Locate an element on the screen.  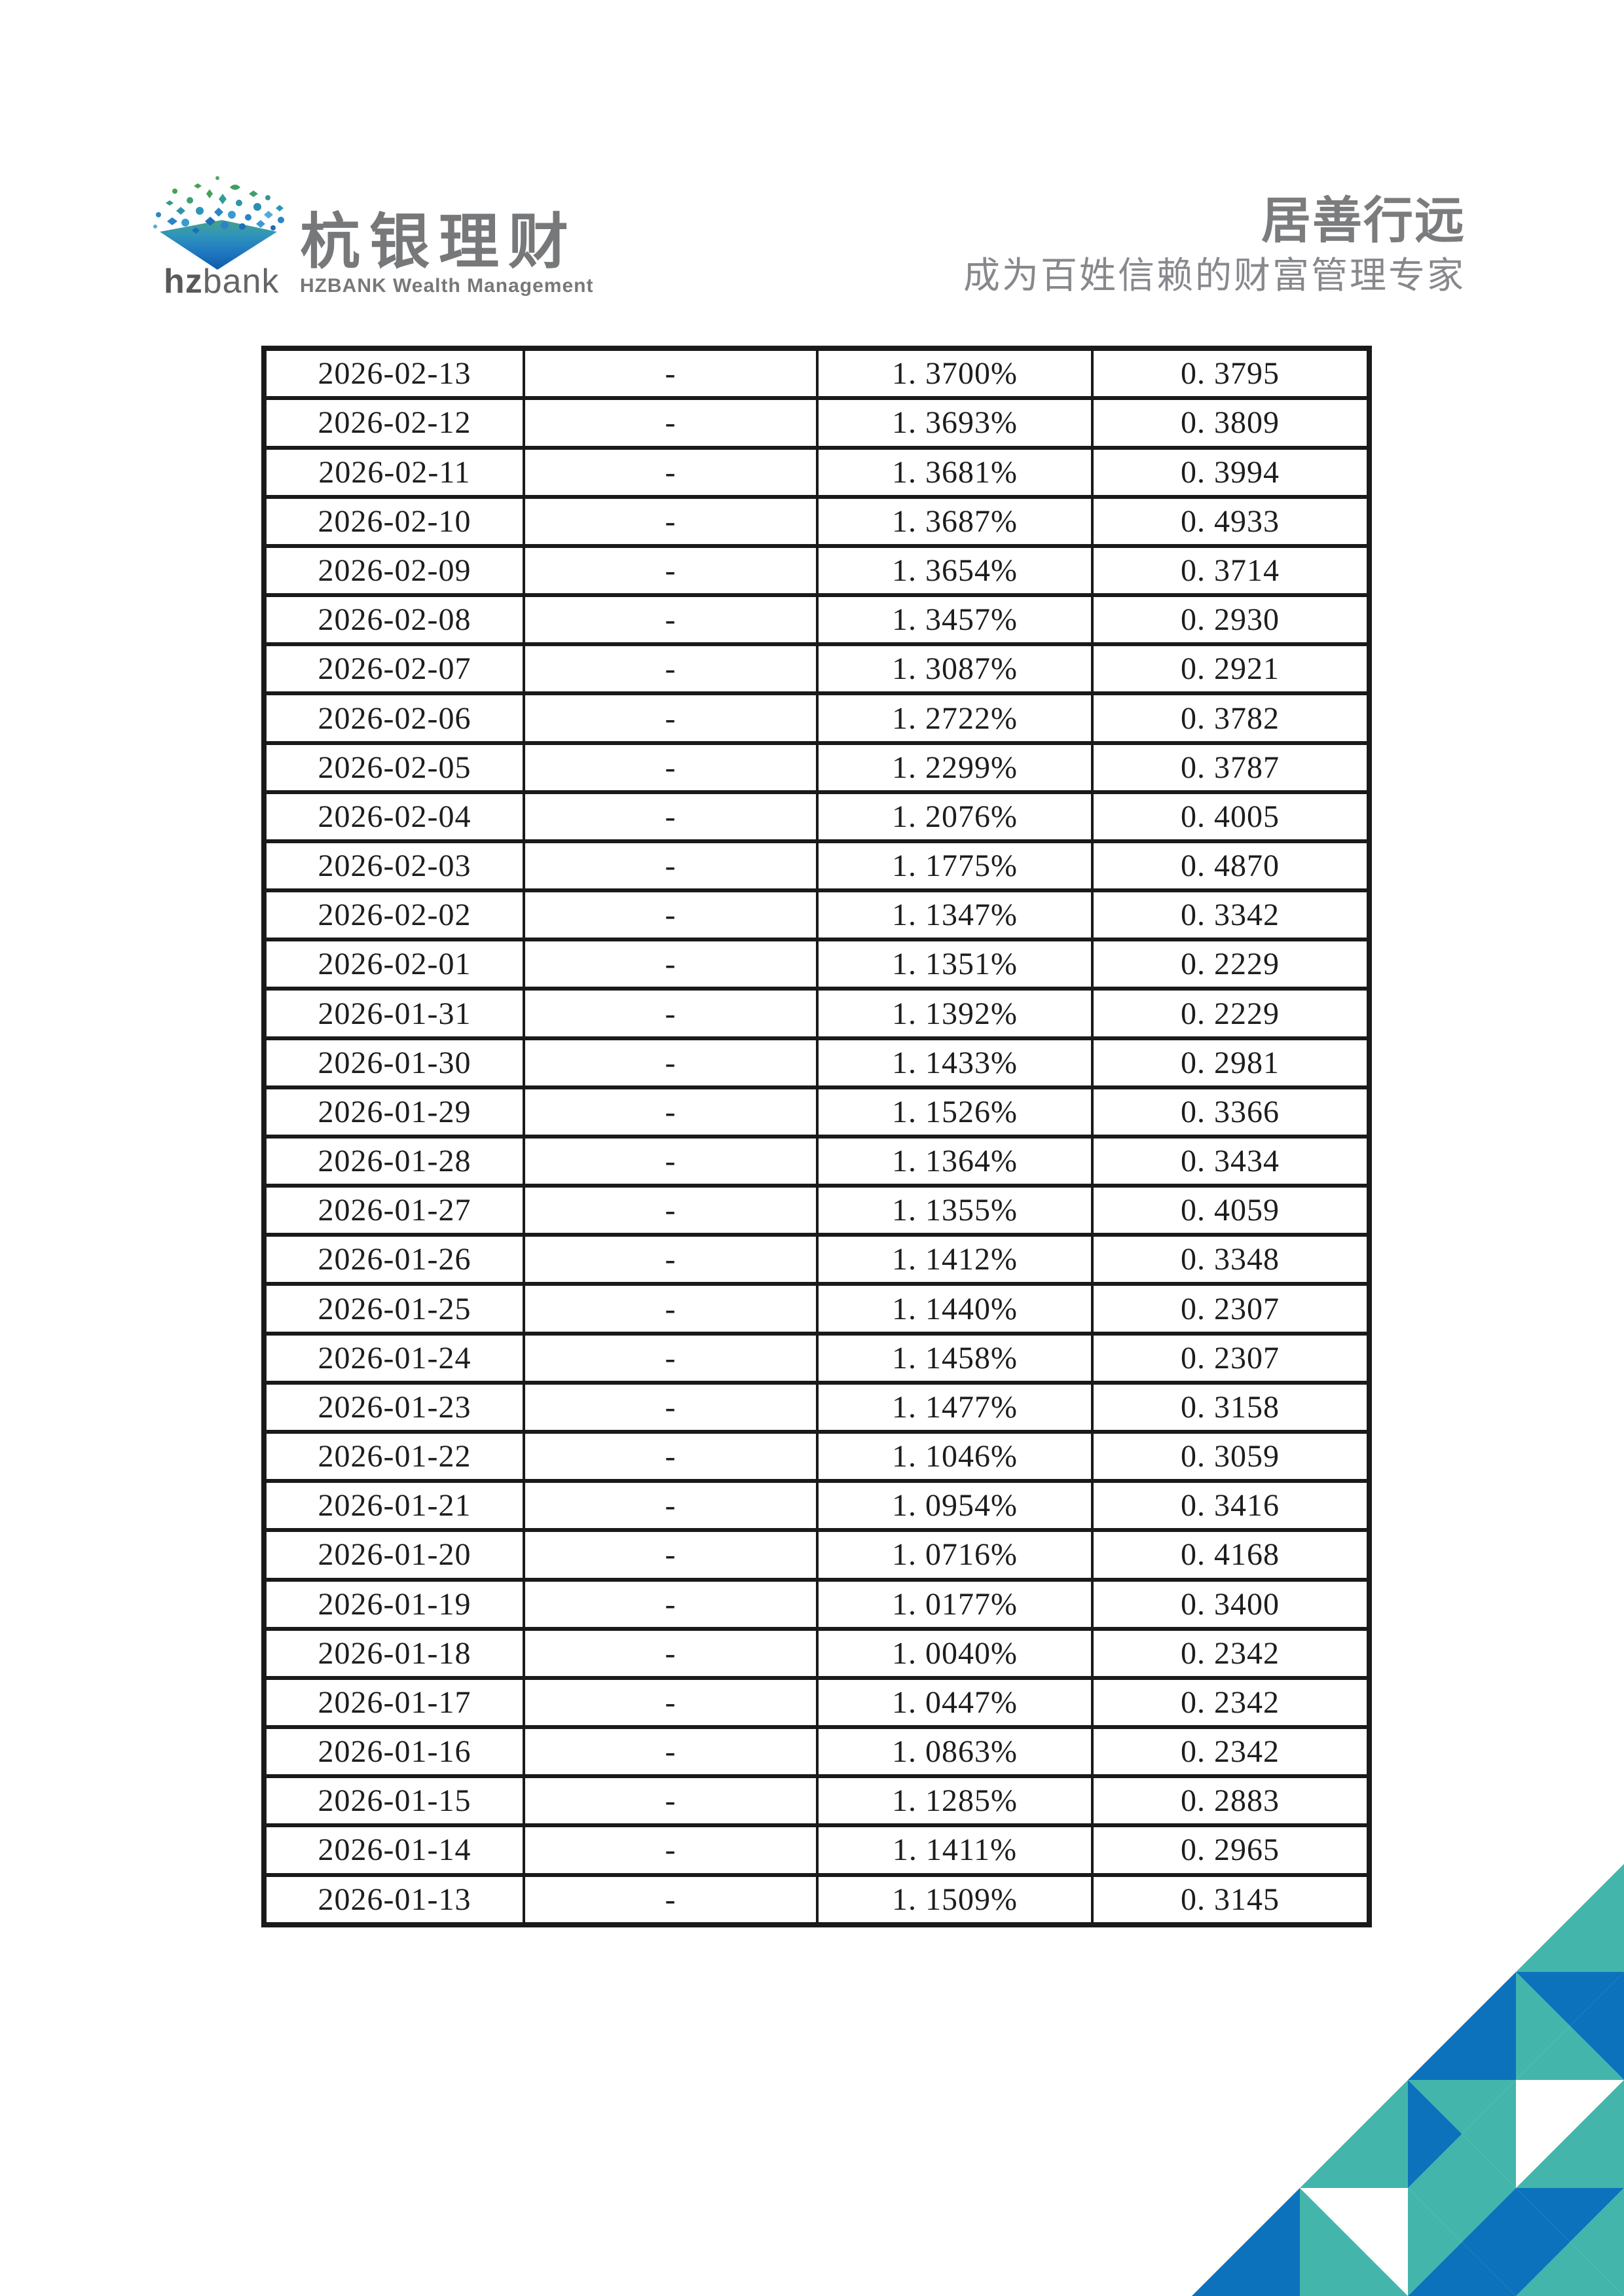
cell-rate: 1. 1285% is located at coordinates (955, 1801).